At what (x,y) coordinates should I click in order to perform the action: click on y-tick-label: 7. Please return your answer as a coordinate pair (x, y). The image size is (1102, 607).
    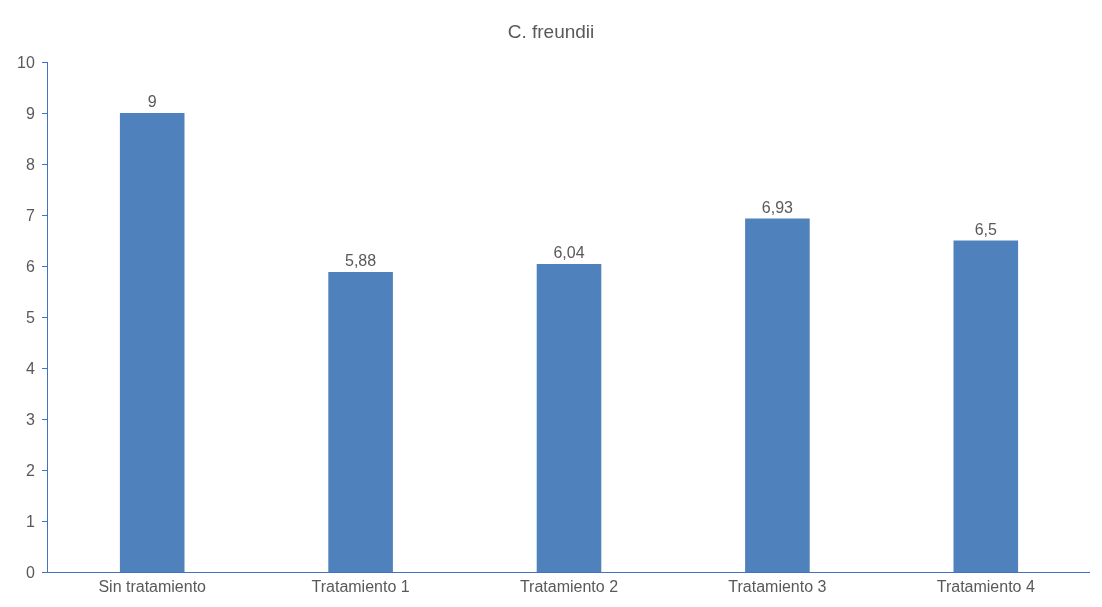
    Looking at the image, I should click on (30, 215).